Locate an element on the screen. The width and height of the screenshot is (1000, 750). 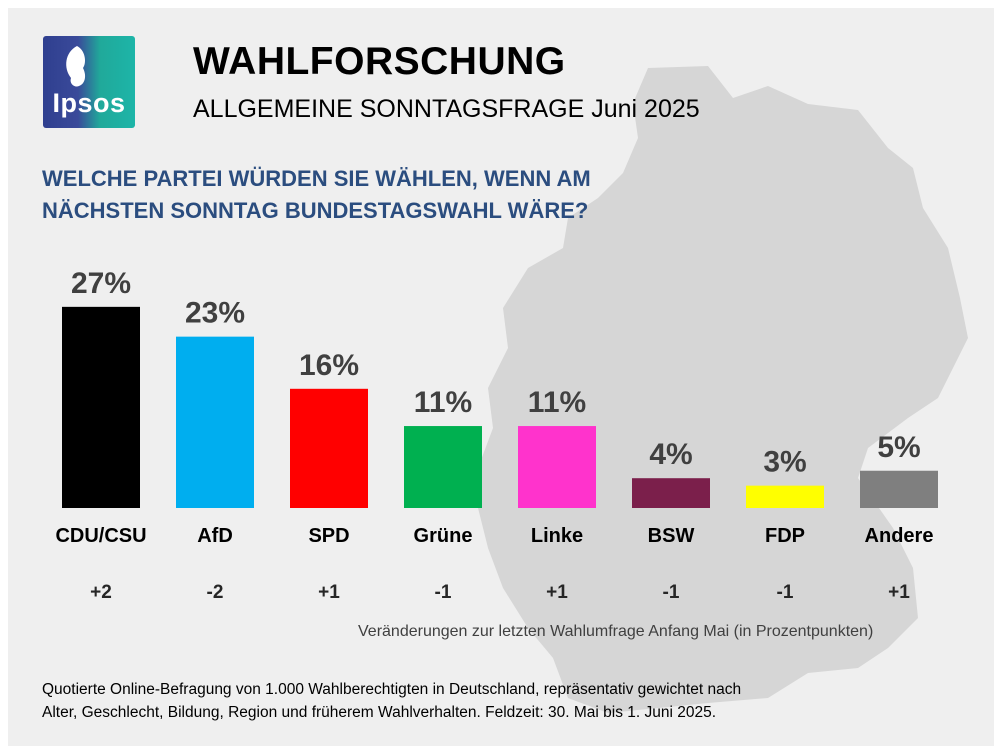
bar-value-cdu-csu: 27% is located at coordinates (101, 283).